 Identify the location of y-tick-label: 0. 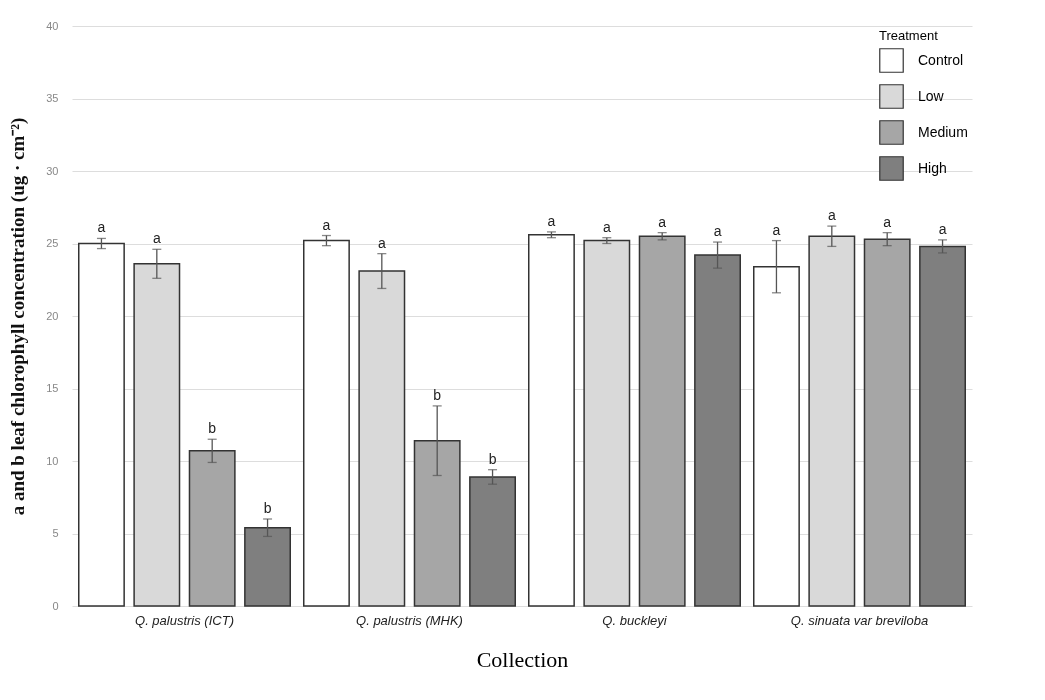
(55, 605).